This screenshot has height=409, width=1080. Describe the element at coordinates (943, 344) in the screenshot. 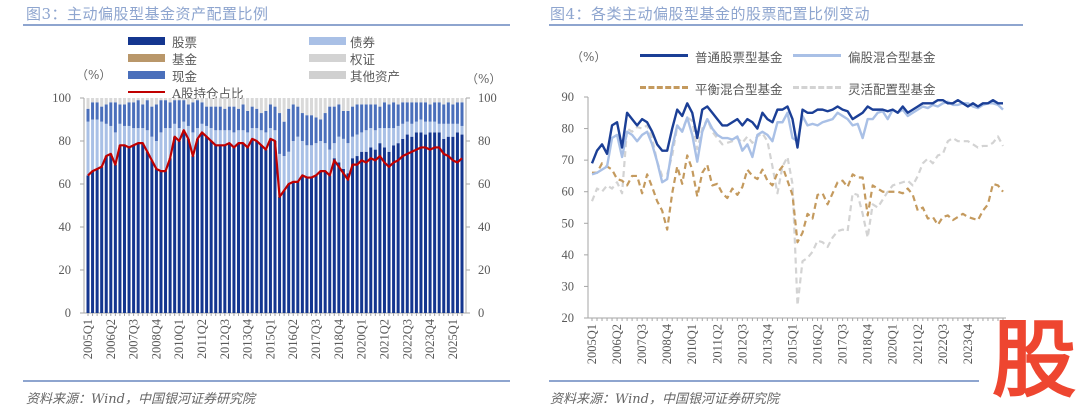

I see `x-tick-label: 2022Q3` at that location.